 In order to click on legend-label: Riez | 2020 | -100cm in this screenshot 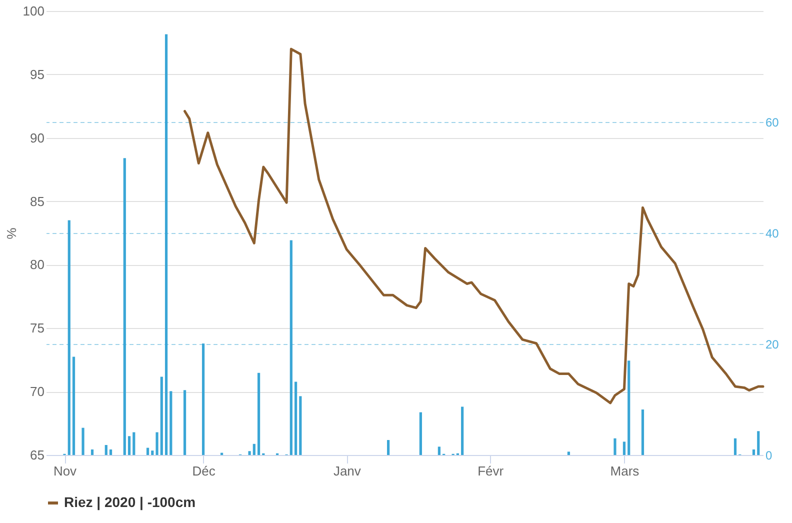, I will do `click(130, 502)`.